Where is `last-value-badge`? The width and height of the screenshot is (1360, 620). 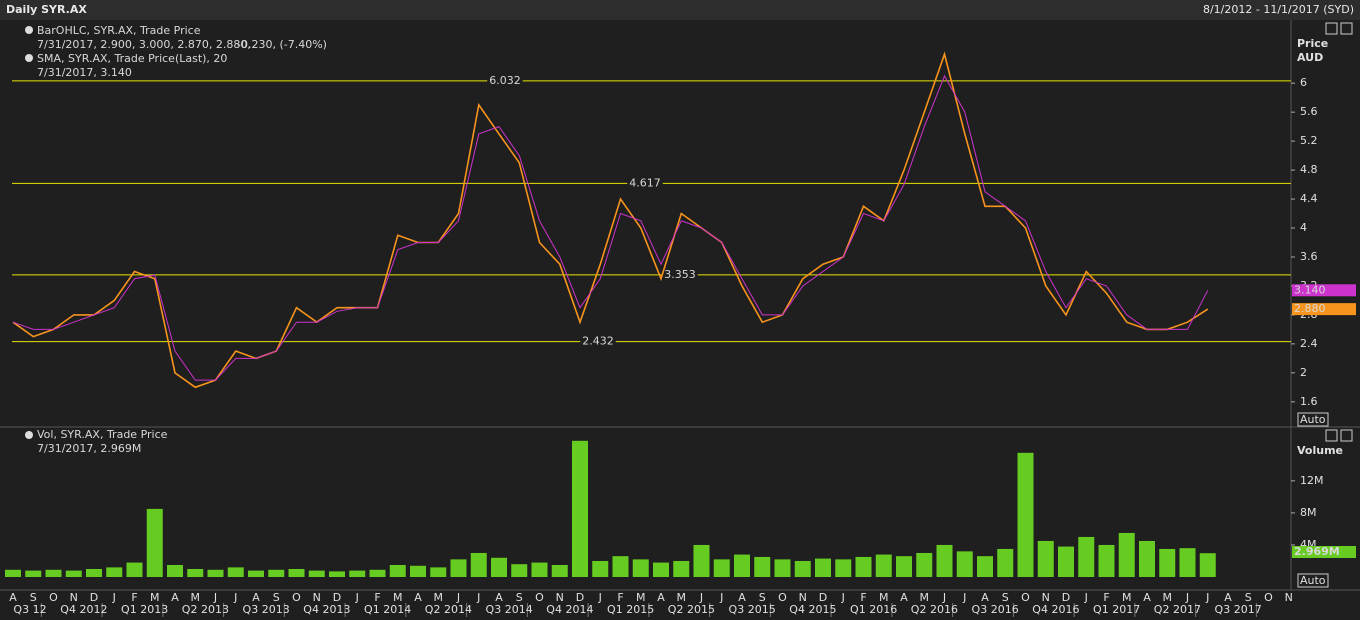 last-value-badge is located at coordinates (1324, 309).